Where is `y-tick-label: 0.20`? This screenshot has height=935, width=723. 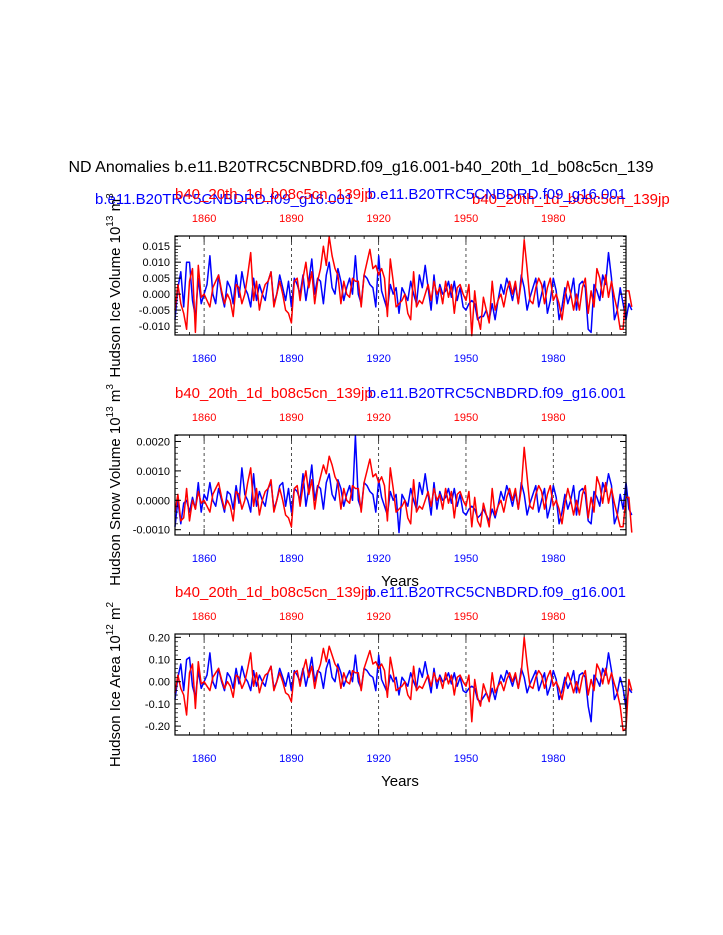 y-tick-label: 0.20 is located at coordinates (159, 638).